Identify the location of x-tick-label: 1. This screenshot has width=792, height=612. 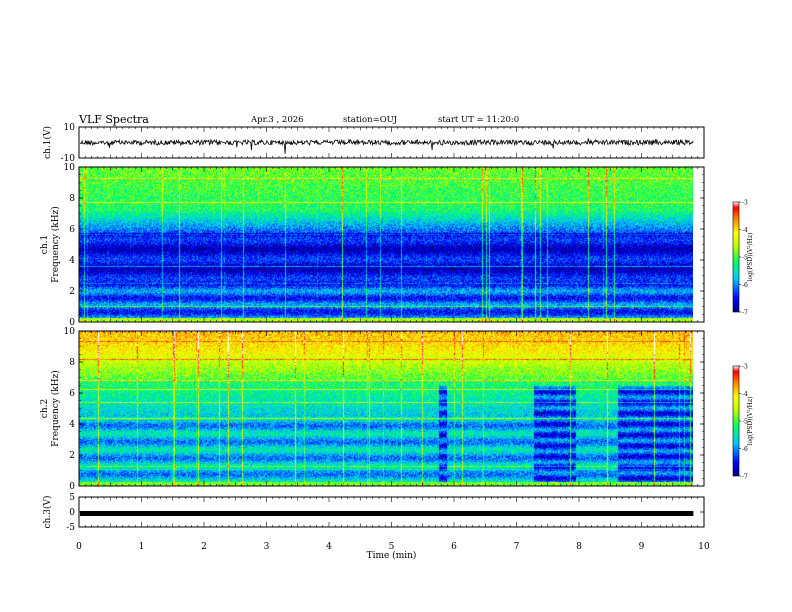
(142, 547).